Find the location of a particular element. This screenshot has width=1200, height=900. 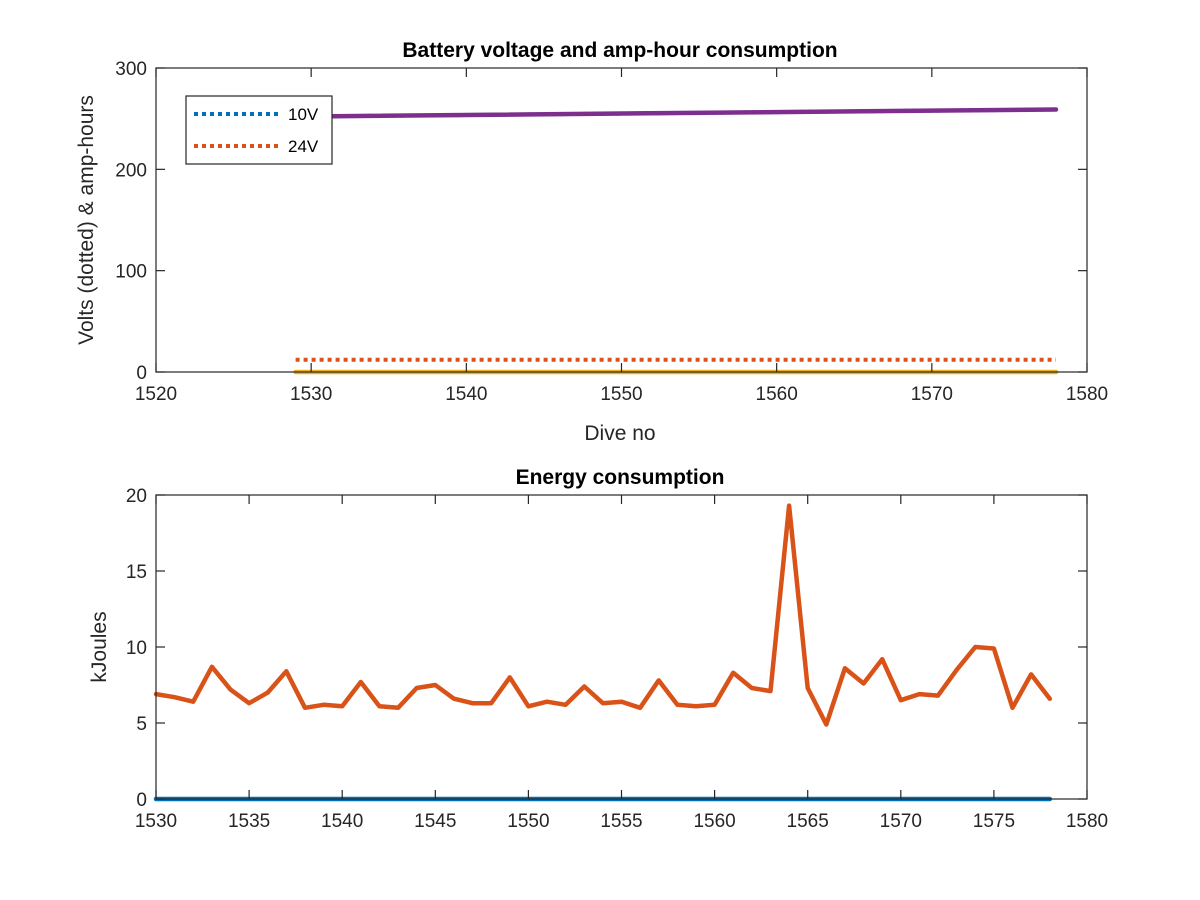

battery-y-tick-label: 300 is located at coordinates (131, 69).